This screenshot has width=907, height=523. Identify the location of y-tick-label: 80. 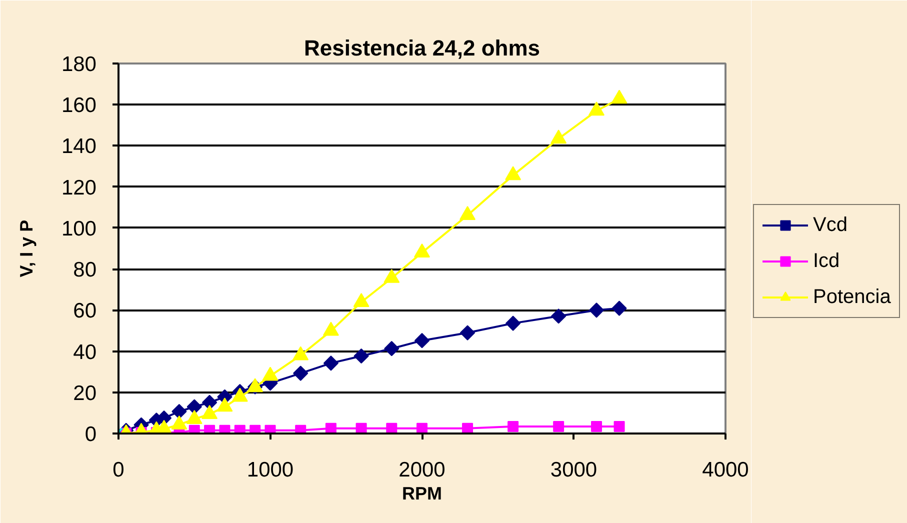
(84, 270).